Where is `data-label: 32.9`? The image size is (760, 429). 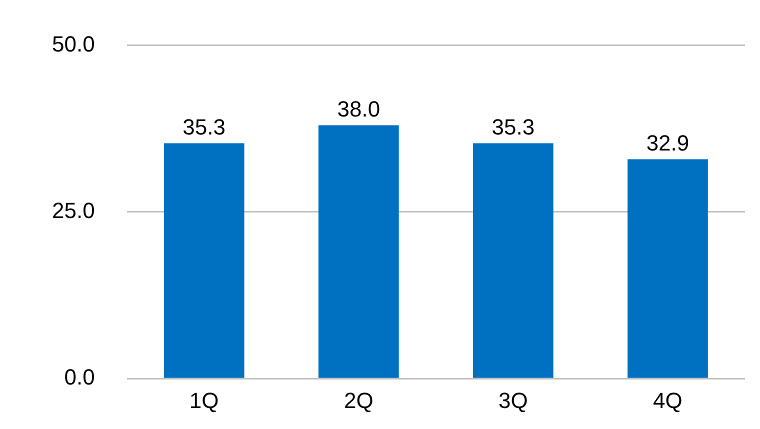 data-label: 32.9 is located at coordinates (668, 143).